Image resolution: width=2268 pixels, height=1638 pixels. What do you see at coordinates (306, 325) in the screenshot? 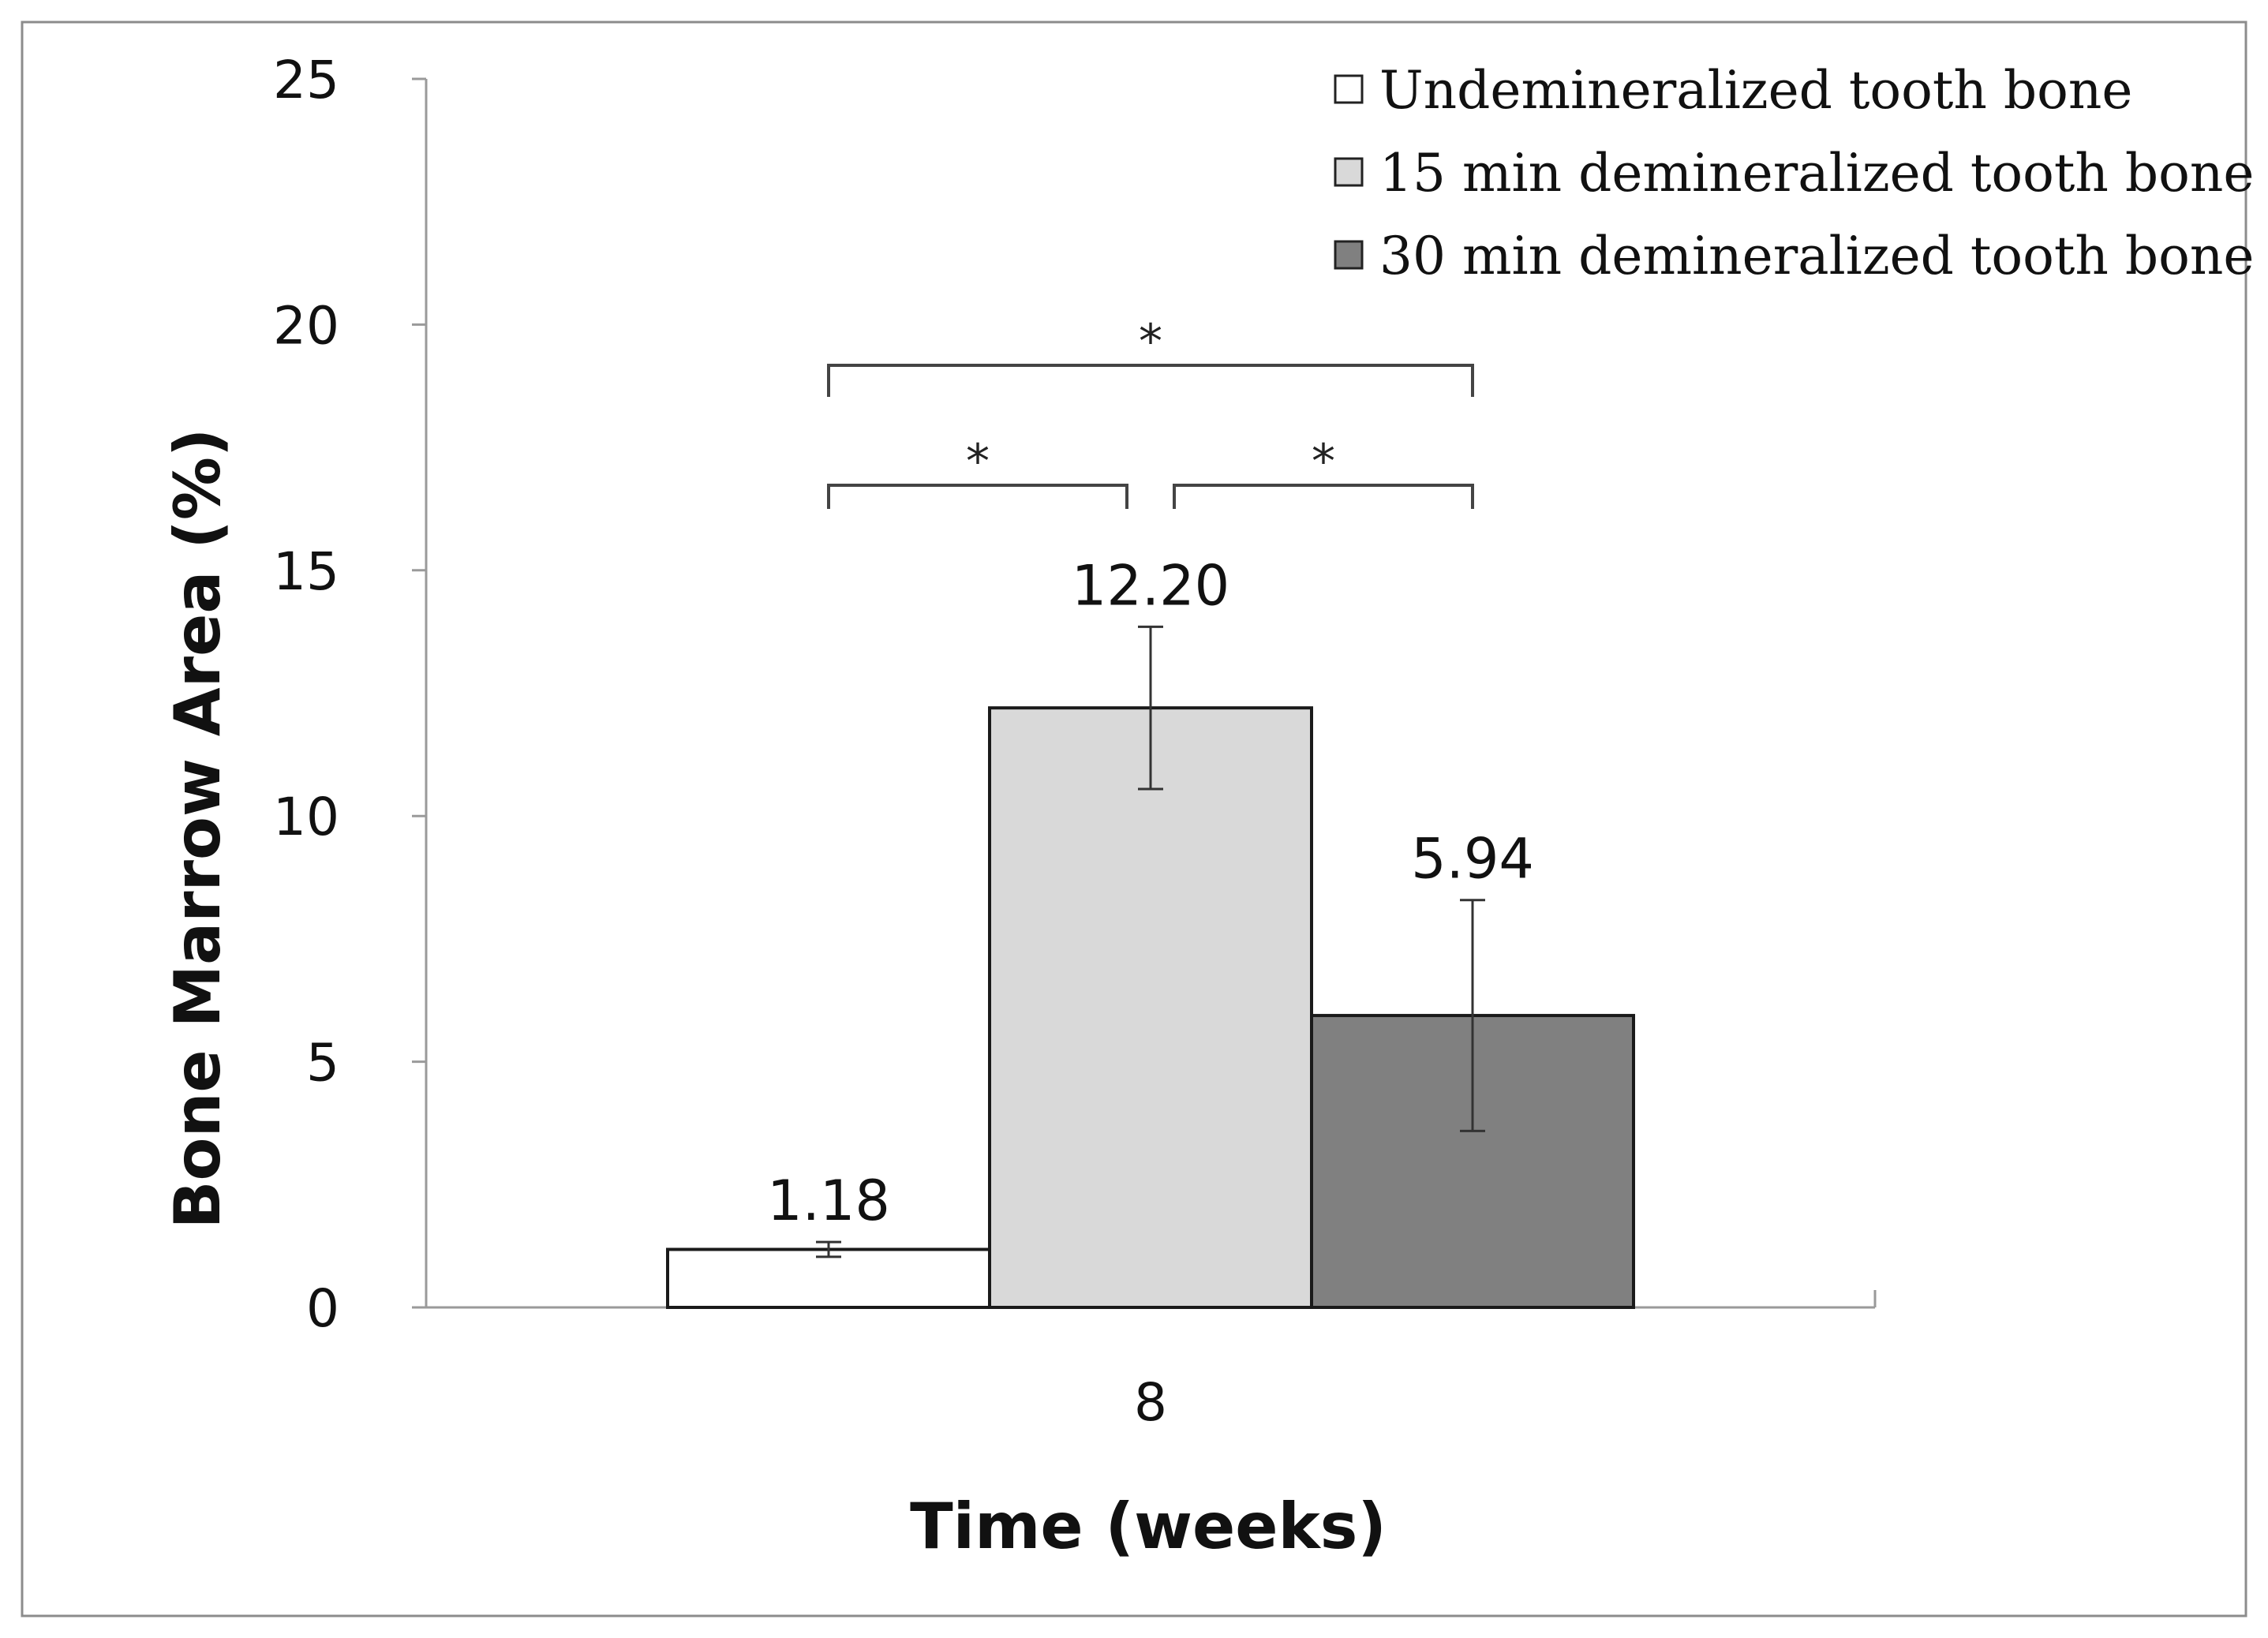
I see `y-tick-label: 20` at bounding box center [306, 325].